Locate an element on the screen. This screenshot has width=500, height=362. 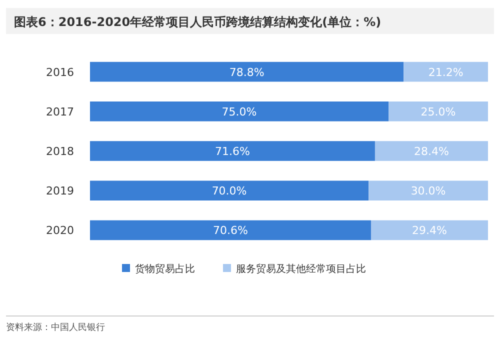
chart-title: 图表6：2016-2020年经常项目人民币跨境结算结构变化(单位：%) is located at coordinates (198, 22).